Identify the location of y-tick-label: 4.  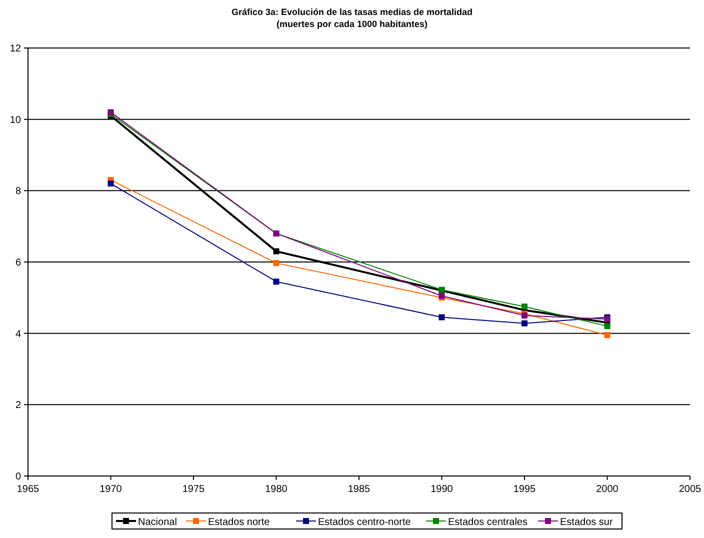
(18, 334).